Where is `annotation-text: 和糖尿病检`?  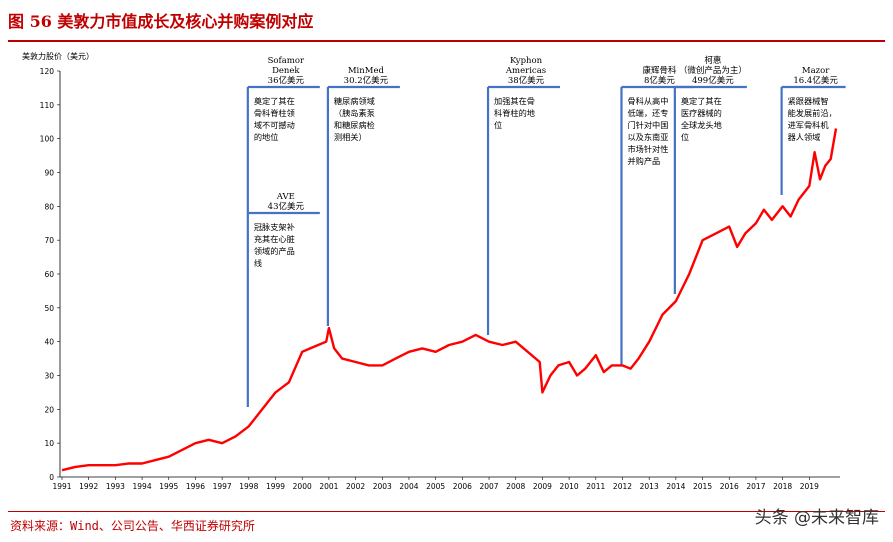
annotation-text: 和糖尿病检 is located at coordinates (354, 125).